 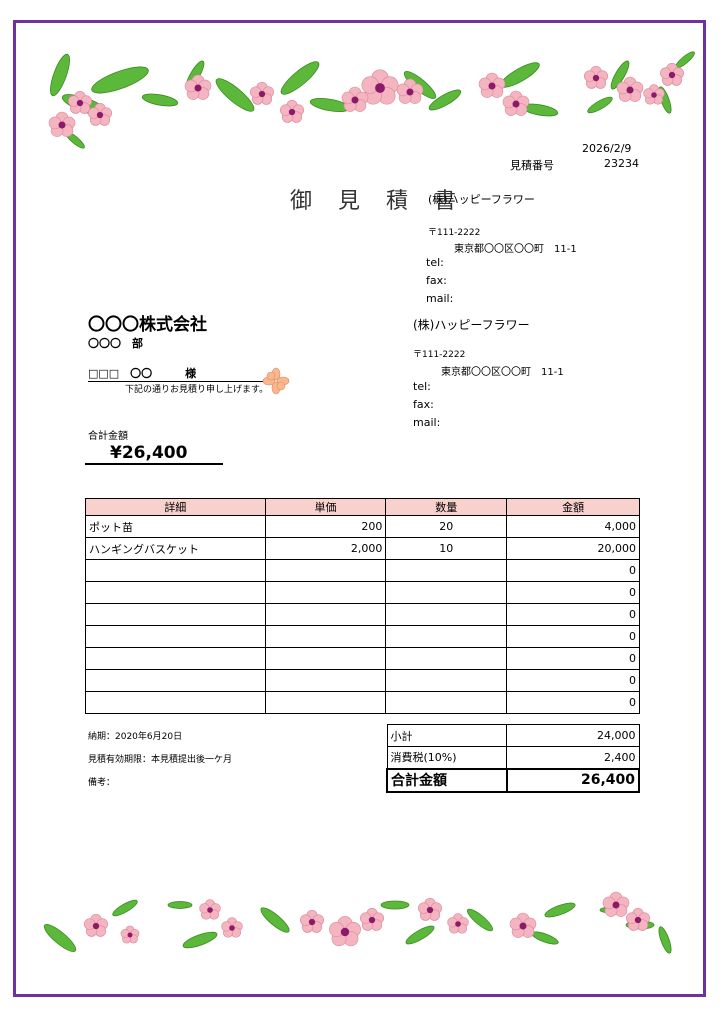 I want to click on sender-address-overlap: 東京都〇〇区〇〇町 11-1, so click(x=515, y=249).